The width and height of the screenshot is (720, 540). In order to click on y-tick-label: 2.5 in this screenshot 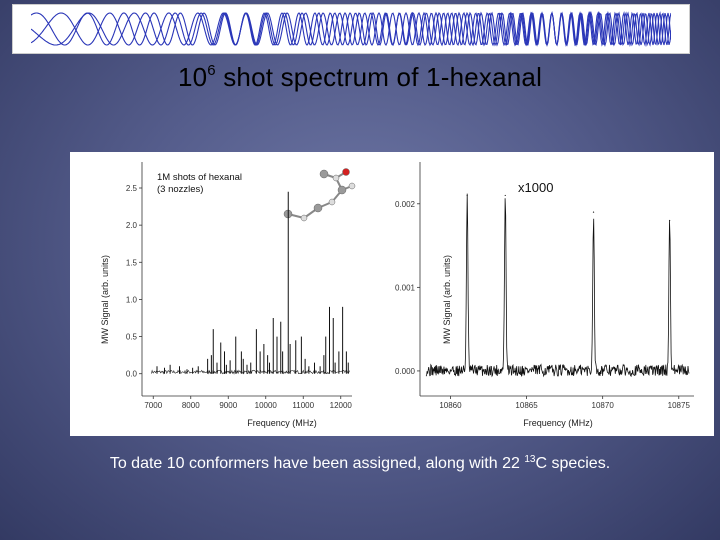, I will do `click(132, 188)`.